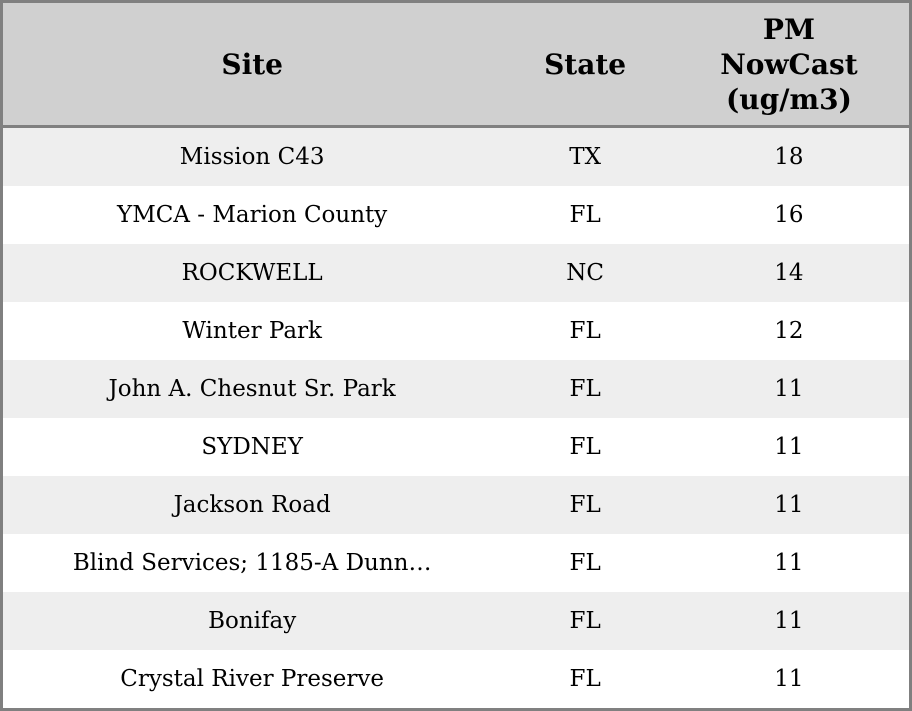  What do you see at coordinates (585, 157) in the screenshot?
I see `cell-state: TX` at bounding box center [585, 157].